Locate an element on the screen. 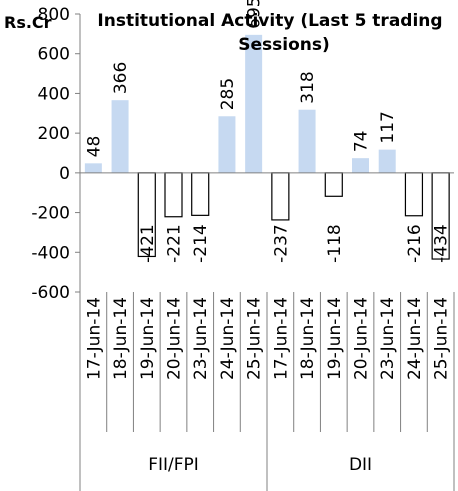  data-label: 318 is located at coordinates (308, 87).